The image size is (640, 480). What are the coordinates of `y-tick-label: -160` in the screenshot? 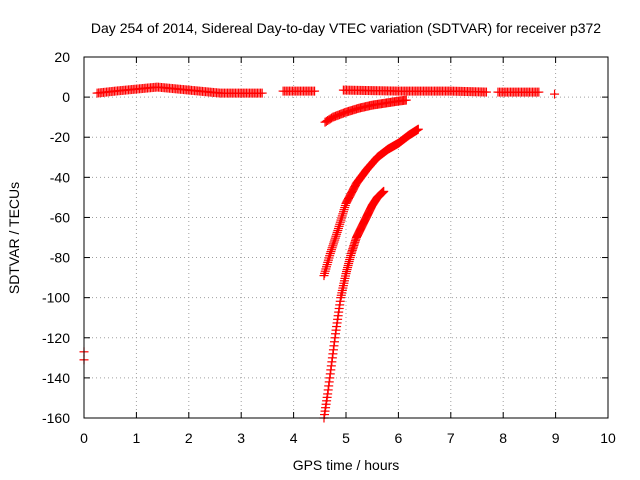 It's located at (56, 418).